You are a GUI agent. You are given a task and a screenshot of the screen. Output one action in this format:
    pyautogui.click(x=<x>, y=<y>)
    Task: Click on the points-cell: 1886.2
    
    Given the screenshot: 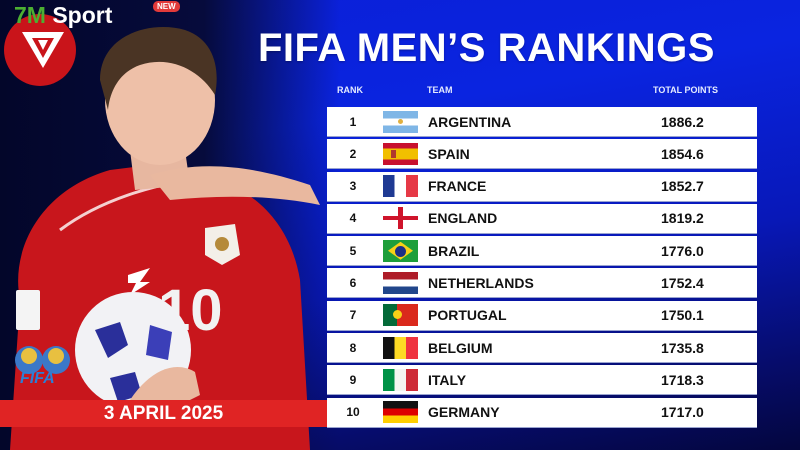 What is the action you would take?
    pyautogui.click(x=682, y=121)
    